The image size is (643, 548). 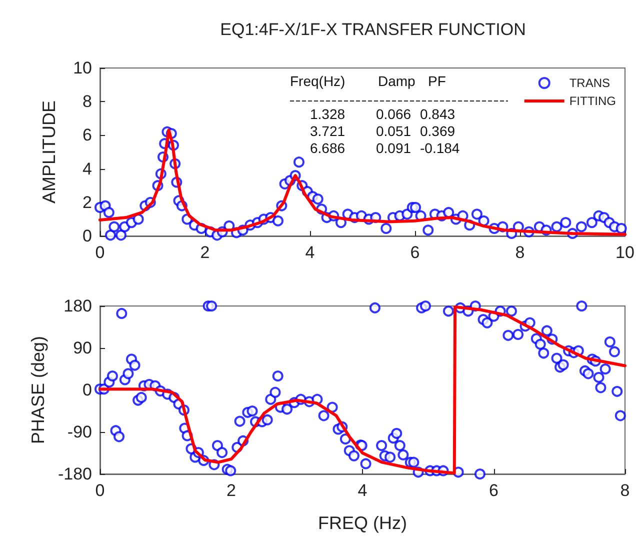 I want to click on y-tick-label: -90, so click(x=79, y=432).